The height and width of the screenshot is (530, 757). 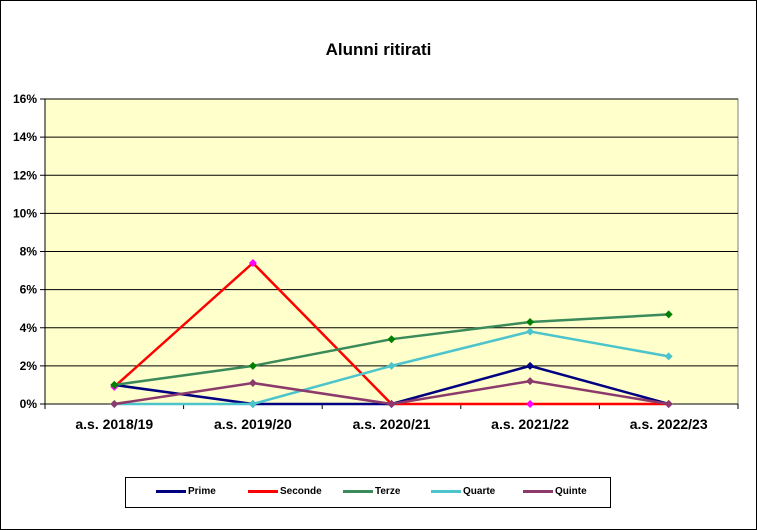 I want to click on legend-label: Quinte, so click(x=571, y=491).